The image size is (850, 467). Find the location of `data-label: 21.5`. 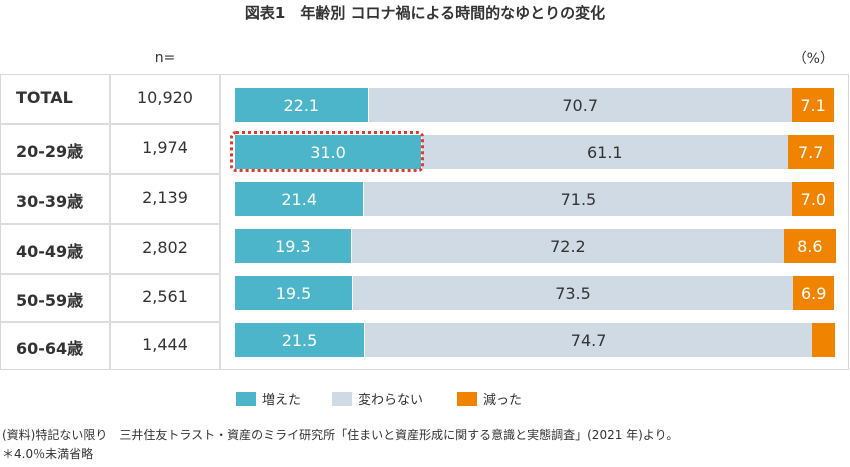

data-label: 21.5 is located at coordinates (299, 340).